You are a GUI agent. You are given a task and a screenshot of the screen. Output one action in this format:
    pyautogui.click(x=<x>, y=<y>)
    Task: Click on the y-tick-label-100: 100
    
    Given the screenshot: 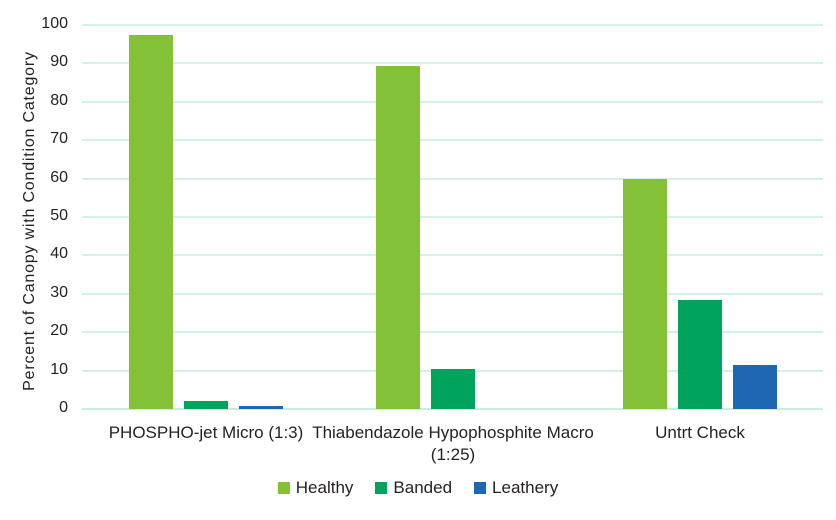 What is the action you would take?
    pyautogui.click(x=54, y=23)
    